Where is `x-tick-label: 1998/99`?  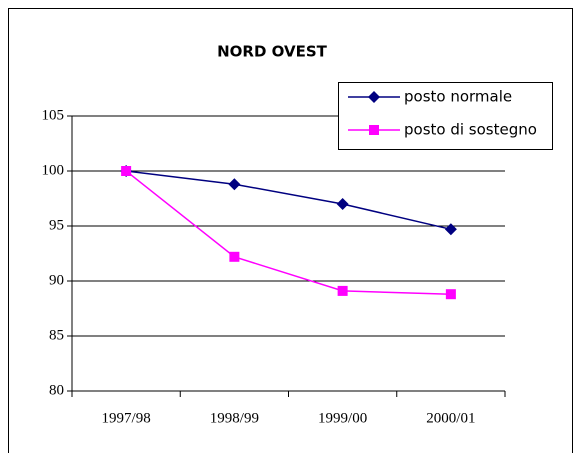
x-tick-label: 1998/99 is located at coordinates (234, 418).